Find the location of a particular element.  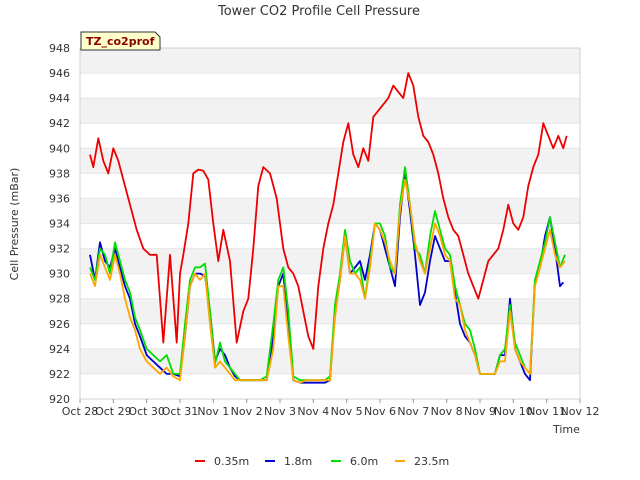

legend-item: 0.35m is located at coordinates (222, 461).